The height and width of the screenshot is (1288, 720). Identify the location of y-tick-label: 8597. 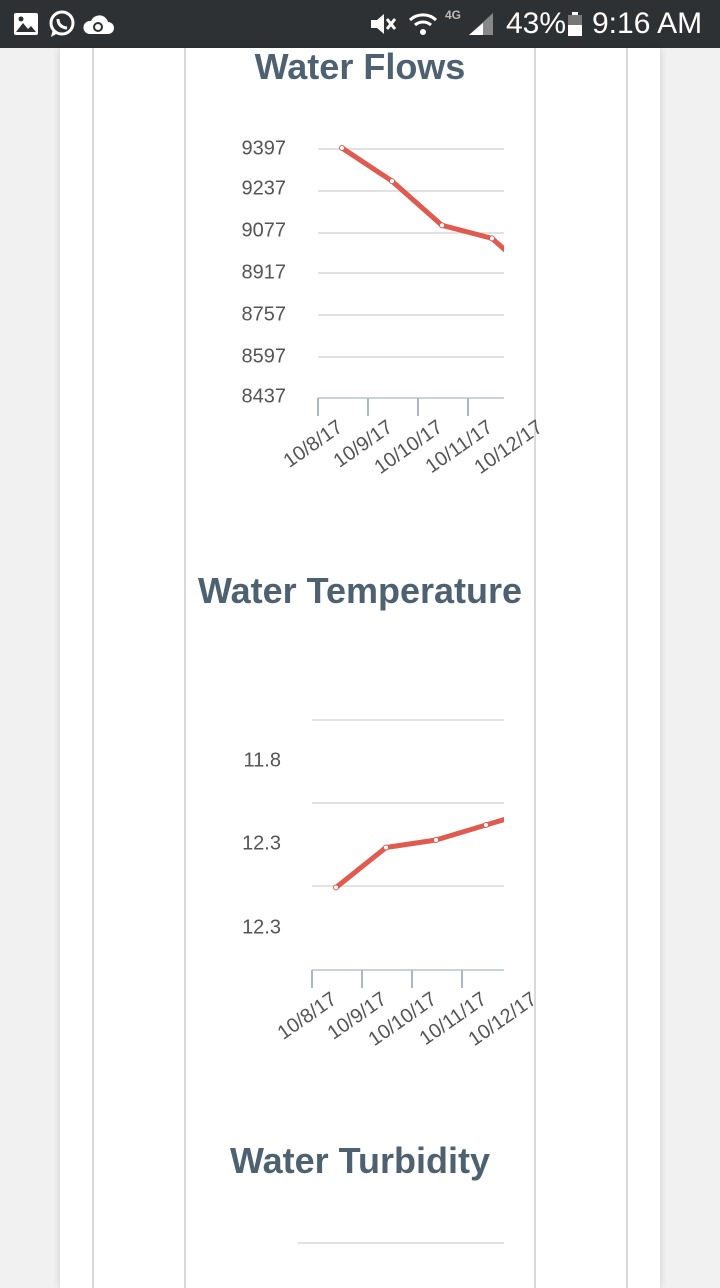
(264, 356).